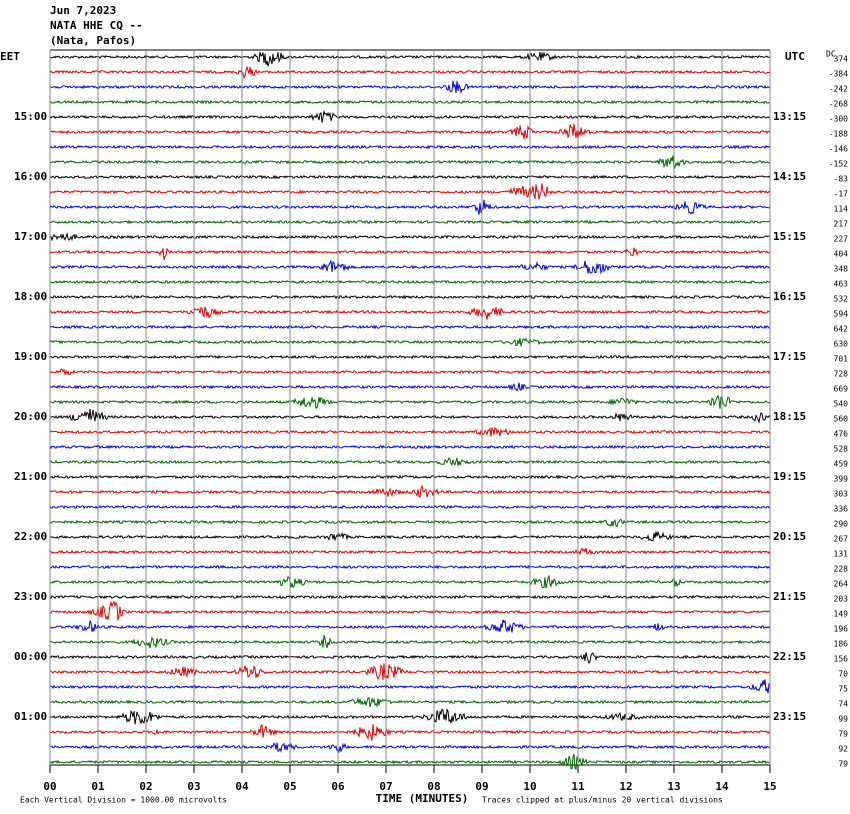 The width and height of the screenshot is (850, 814). I want to click on right-time-label: 23:15, so click(789, 716).